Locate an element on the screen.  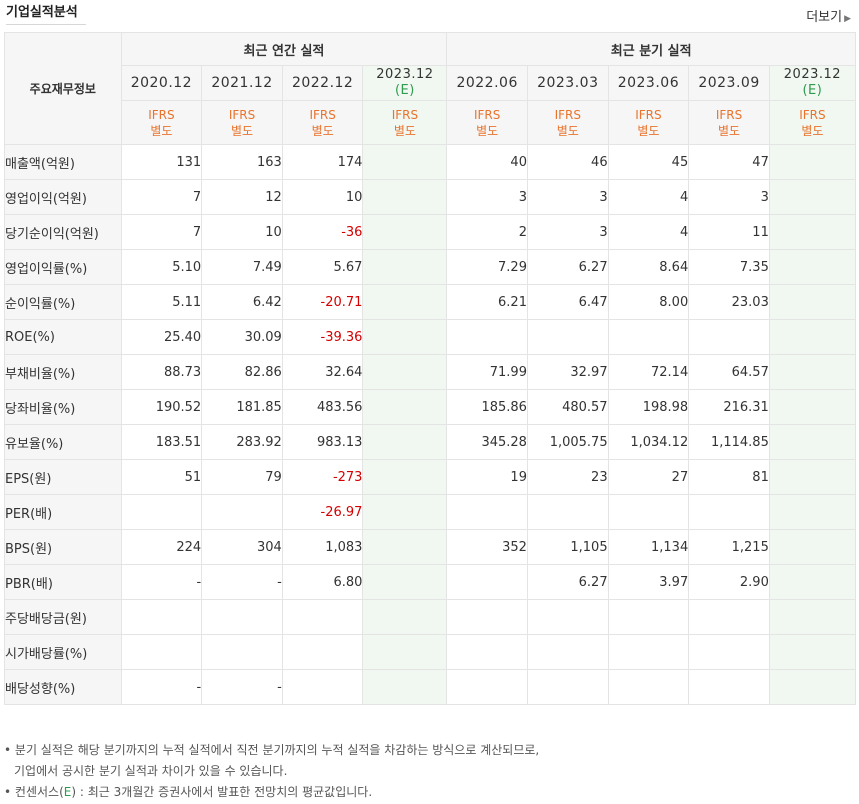
row-label: 당좌비율(%) is located at coordinates (63, 407).